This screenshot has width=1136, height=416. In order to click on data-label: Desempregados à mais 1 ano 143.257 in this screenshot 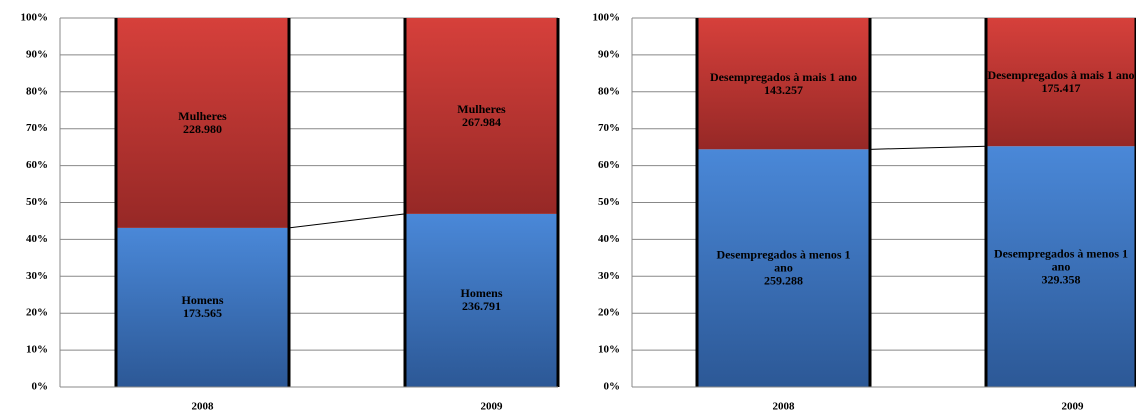, I will do `click(784, 83)`.